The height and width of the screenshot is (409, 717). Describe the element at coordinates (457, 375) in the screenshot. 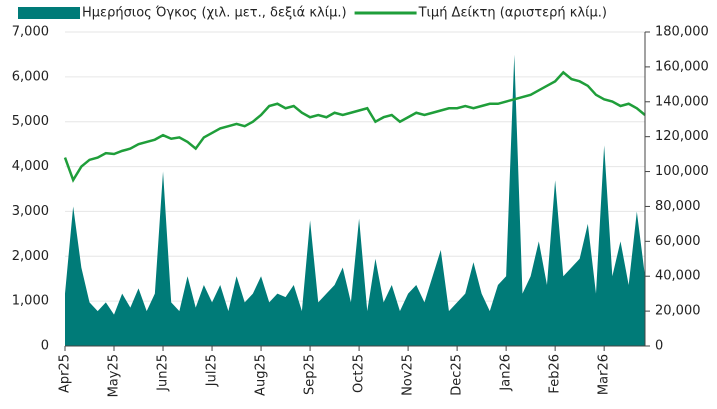

I see `x-tick-label: Dec25` at that location.